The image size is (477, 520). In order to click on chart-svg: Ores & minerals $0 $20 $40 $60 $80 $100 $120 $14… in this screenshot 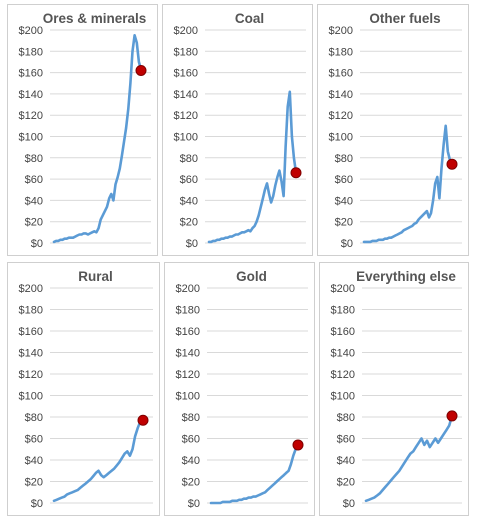, I will do `click(85, 130)`.